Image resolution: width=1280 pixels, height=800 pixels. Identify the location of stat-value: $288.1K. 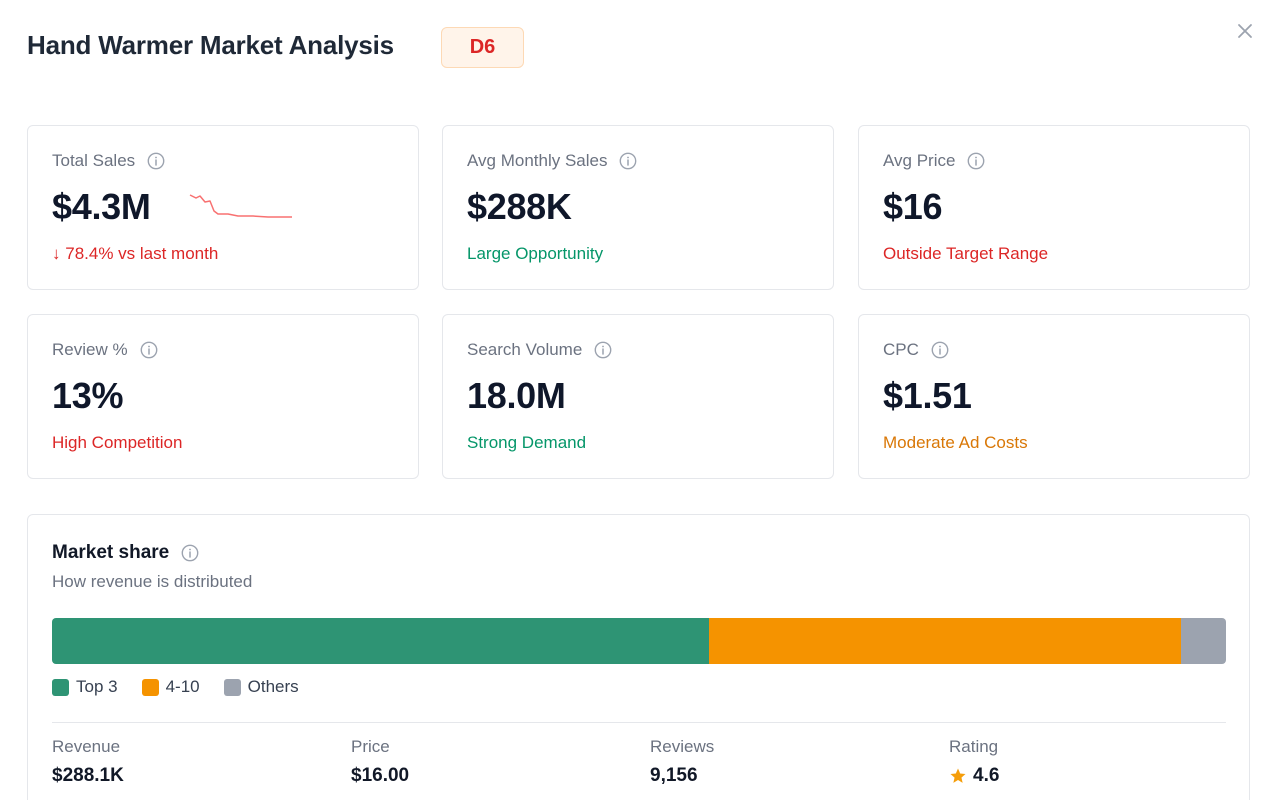
(88, 775).